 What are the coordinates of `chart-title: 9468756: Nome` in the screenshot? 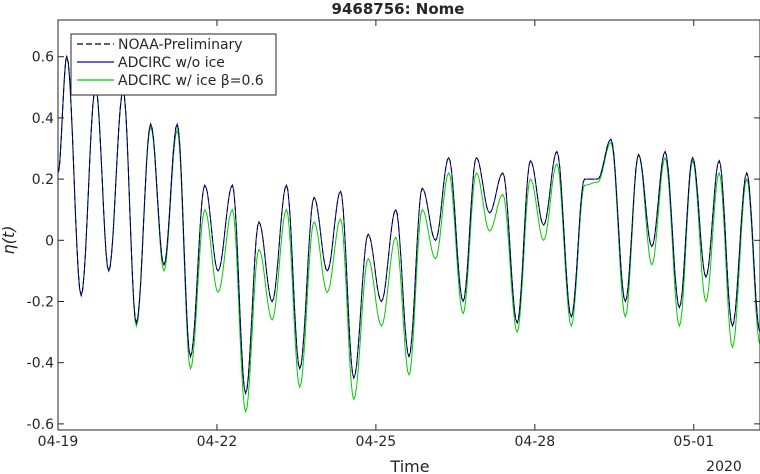 It's located at (398, 9).